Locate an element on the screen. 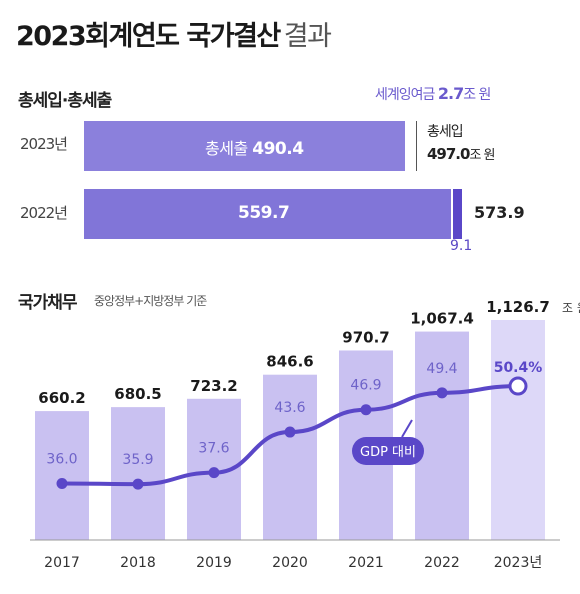 The height and width of the screenshot is (594, 580). expenditure-name: 총세출 is located at coordinates (226, 148).